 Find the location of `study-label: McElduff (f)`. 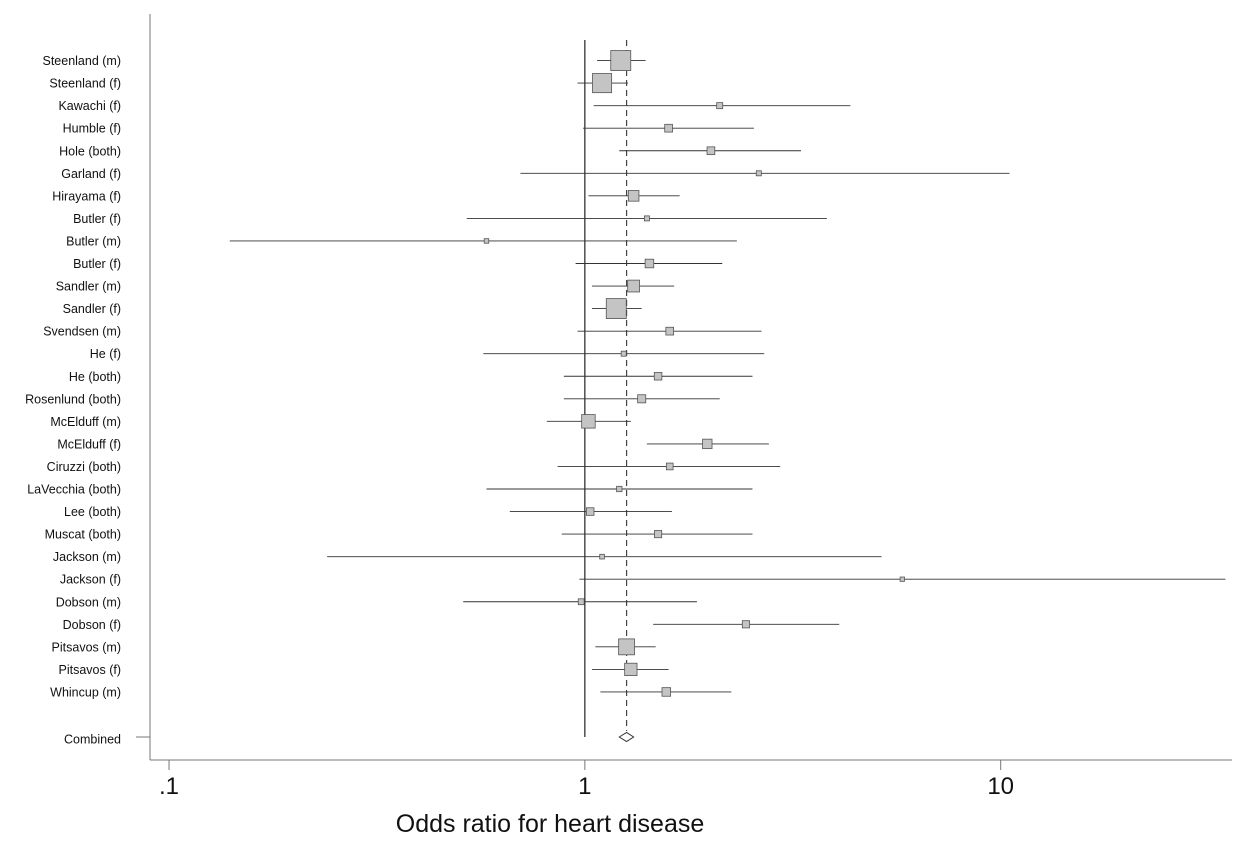

study-label: McElduff (f) is located at coordinates (89, 444).